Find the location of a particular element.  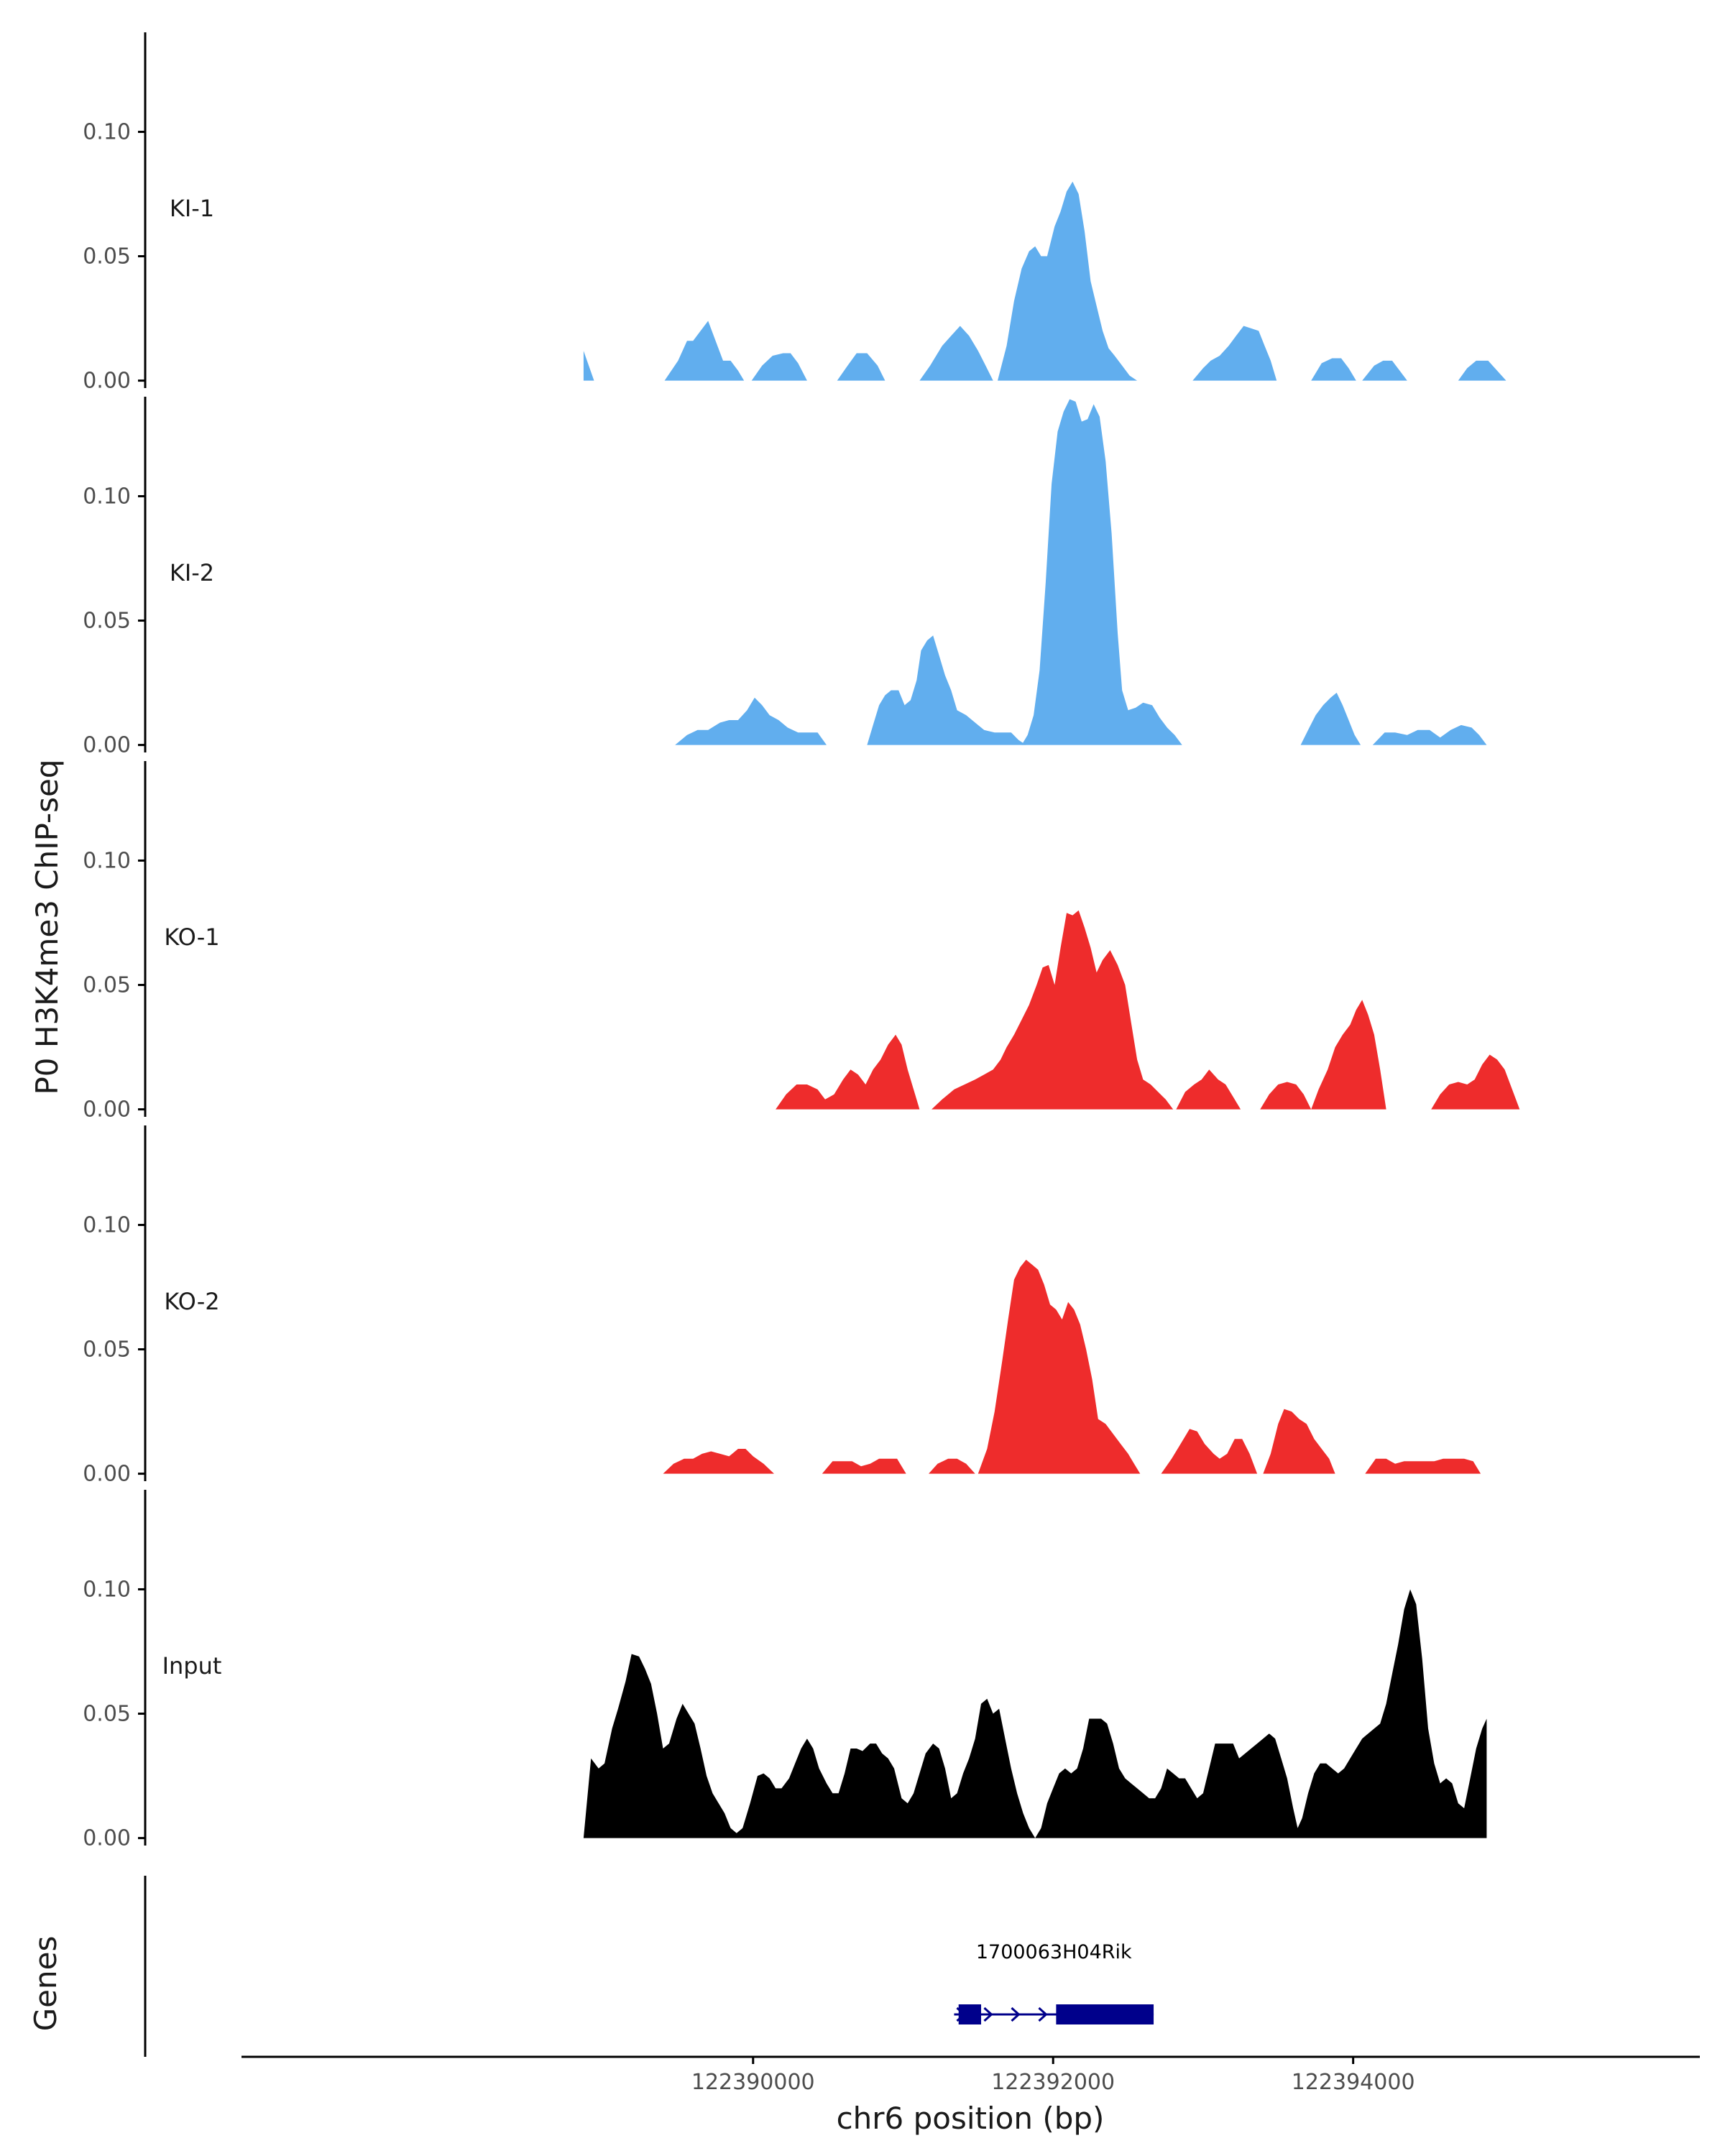

track-label: Input is located at coordinates (192, 1666).